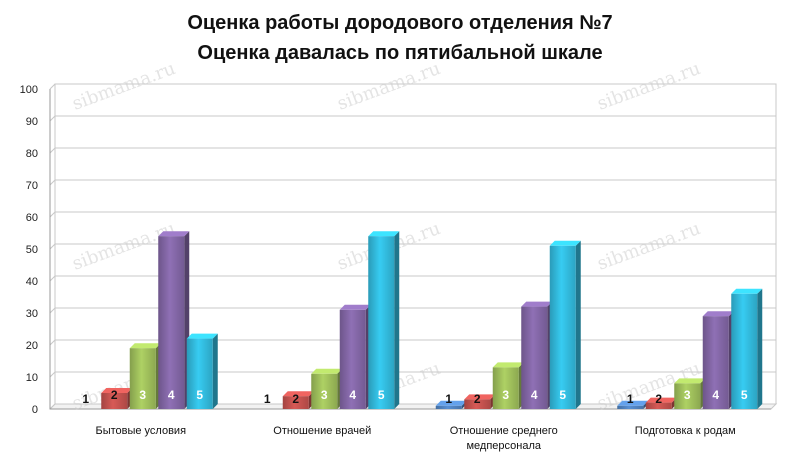 Image resolution: width=800 pixels, height=470 pixels. Describe the element at coordinates (32, 154) in the screenshot. I see `y-tick-label: 80` at that location.